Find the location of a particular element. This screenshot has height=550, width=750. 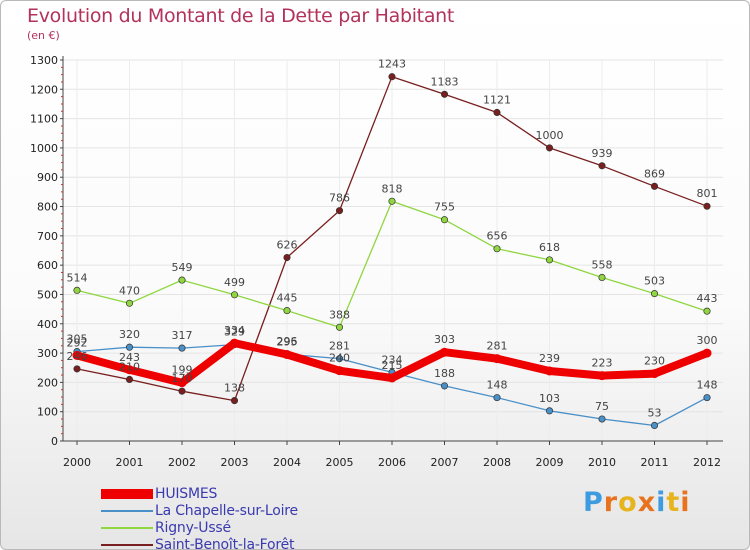

y-tick-label: 200 is located at coordinates (47, 382).